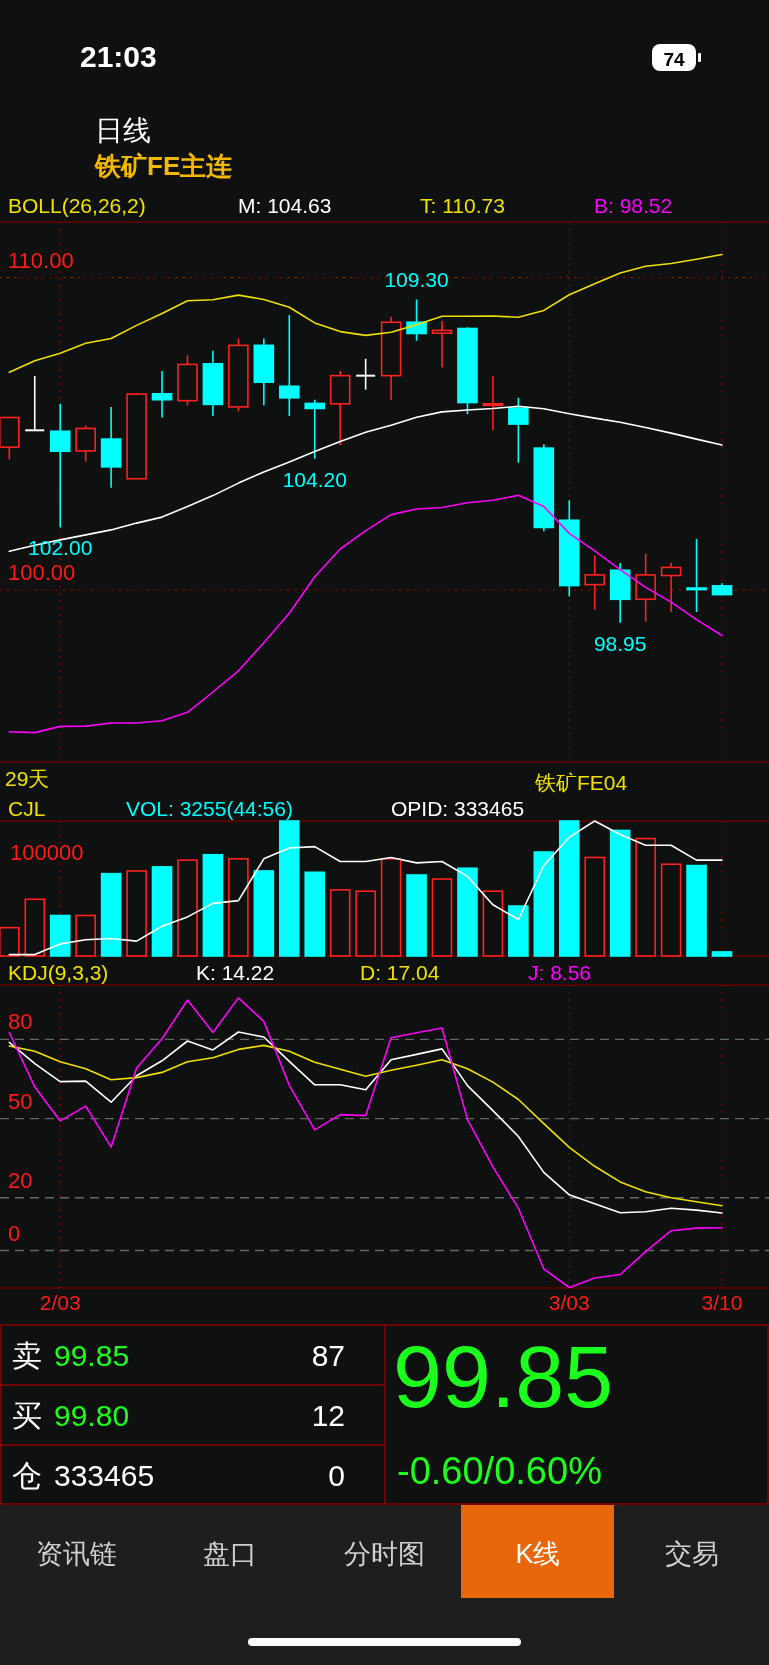 This screenshot has height=1665, width=769. Describe the element at coordinates (27, 1355) in the screenshot. I see `text: 卖` at that location.